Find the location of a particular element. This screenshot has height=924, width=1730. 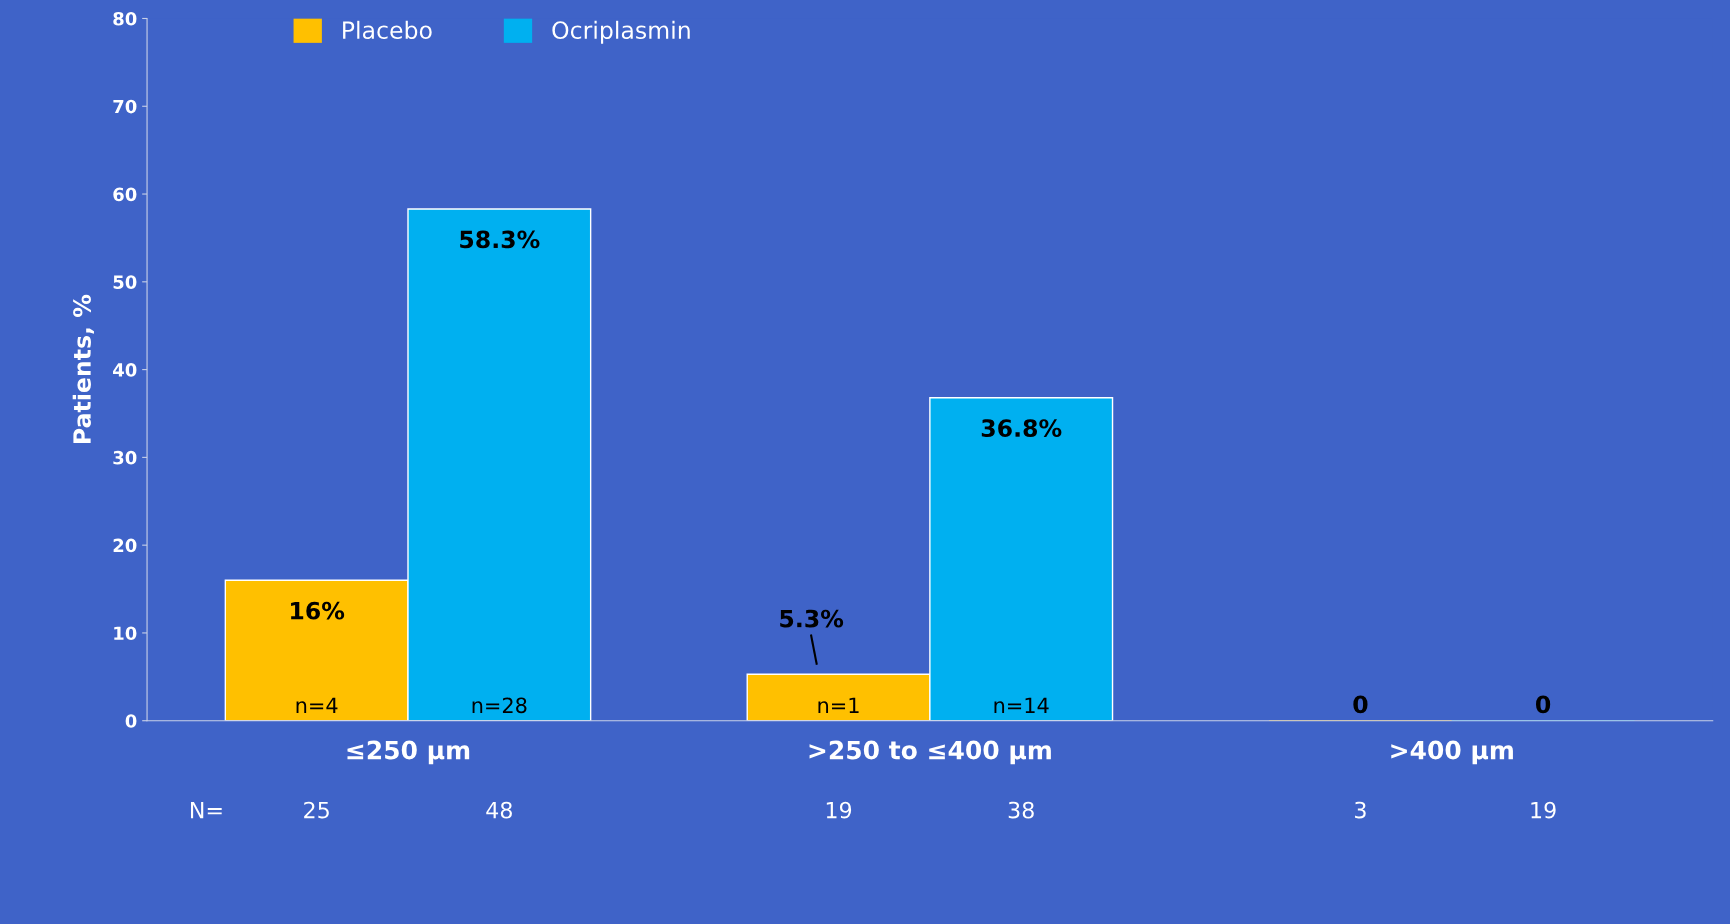

y-tick-label: 70 is located at coordinates (125, 106).